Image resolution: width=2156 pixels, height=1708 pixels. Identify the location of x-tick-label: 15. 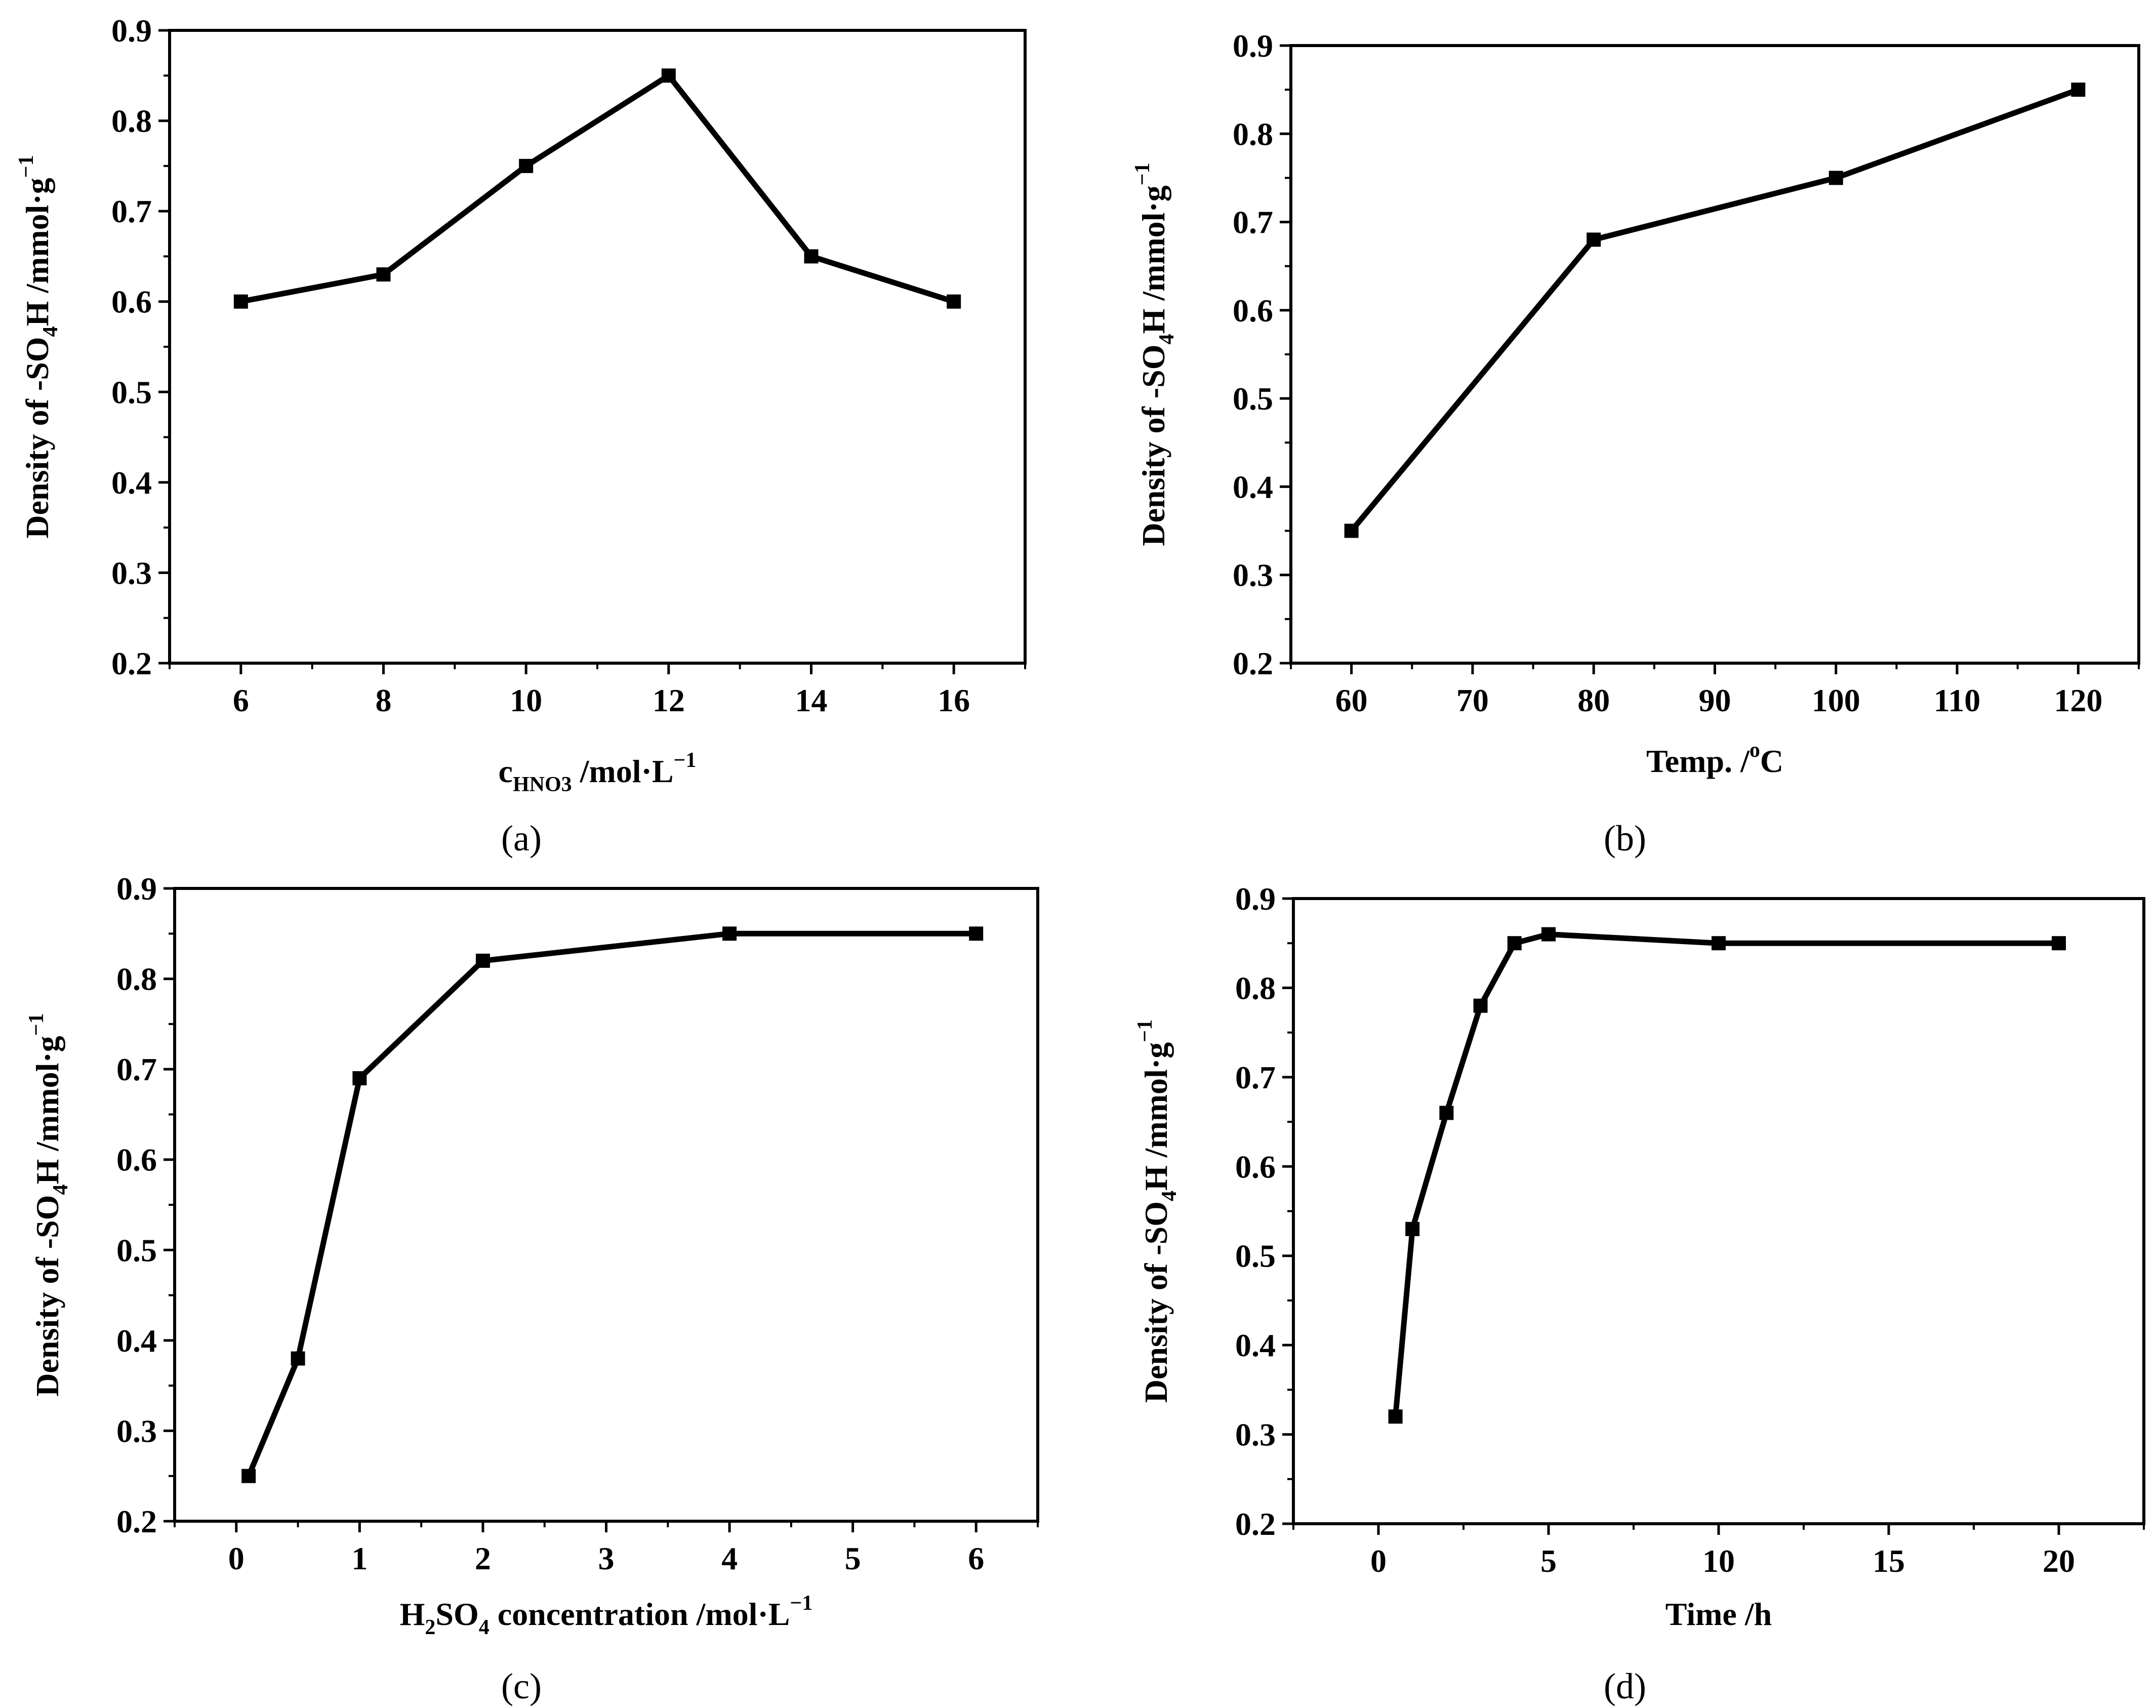
(1889, 1561).